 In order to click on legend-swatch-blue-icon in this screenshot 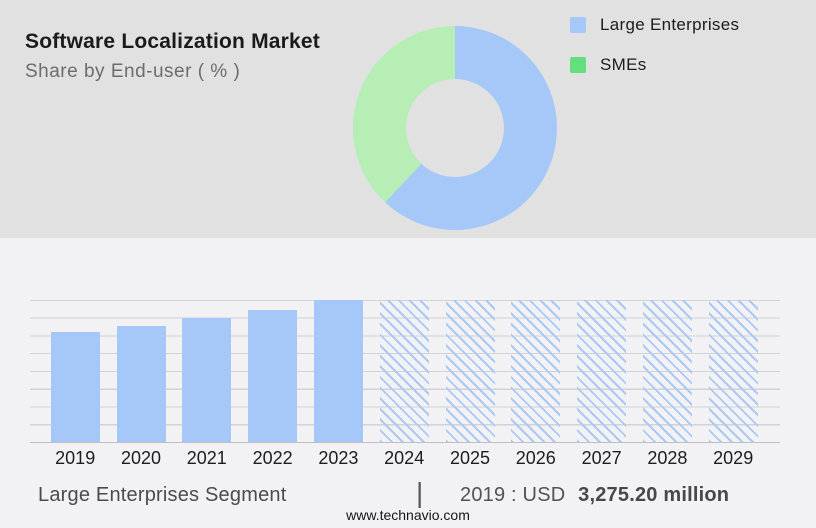, I will do `click(578, 25)`.